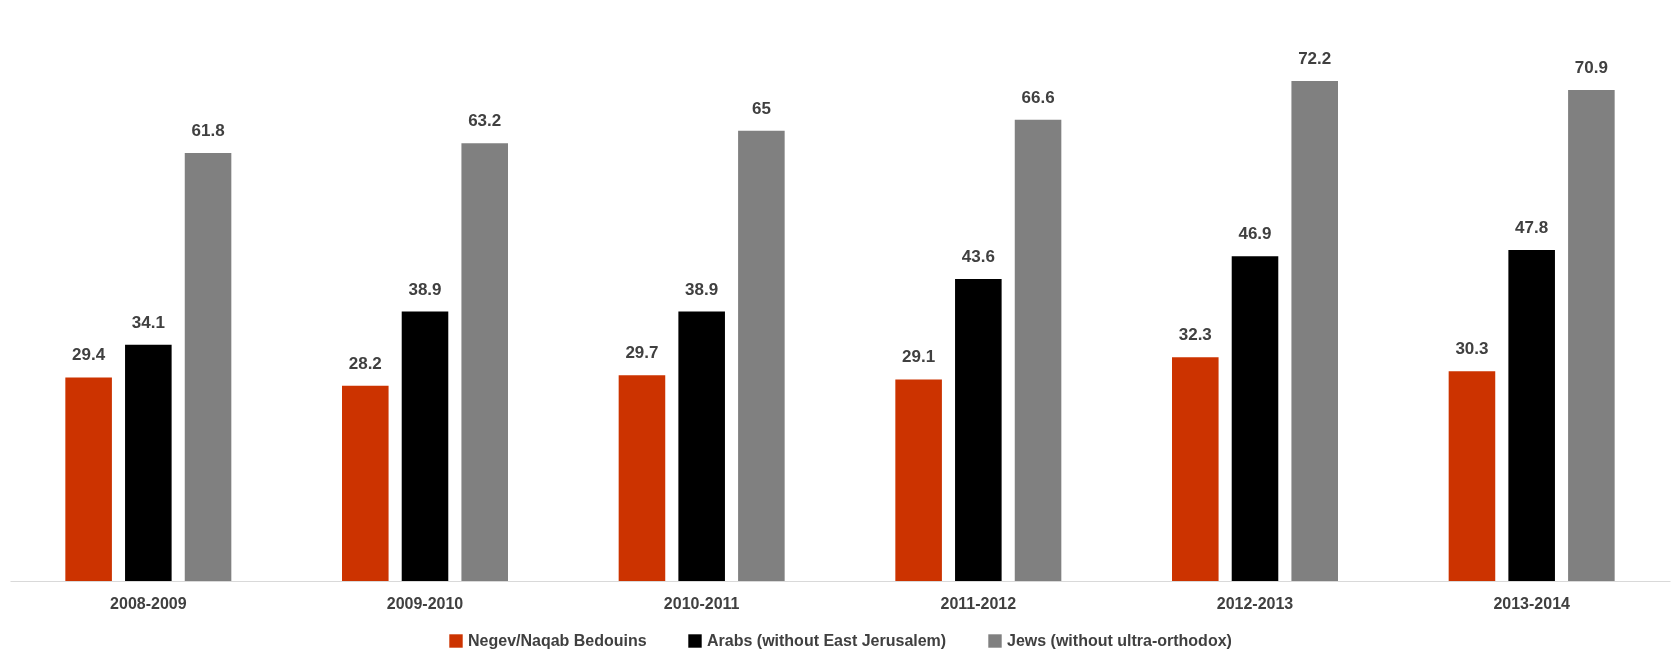 The image size is (1680, 655). What do you see at coordinates (1255, 234) in the screenshot?
I see `data-label: 46.9` at bounding box center [1255, 234].